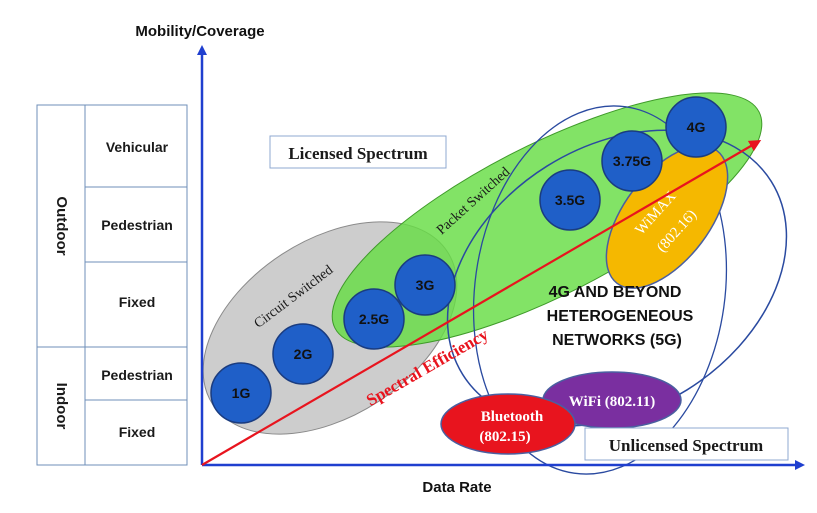  Describe the element at coordinates (617, 340) in the screenshot. I see `heterogeneous-line-3: NETWORKS (5G)` at that location.